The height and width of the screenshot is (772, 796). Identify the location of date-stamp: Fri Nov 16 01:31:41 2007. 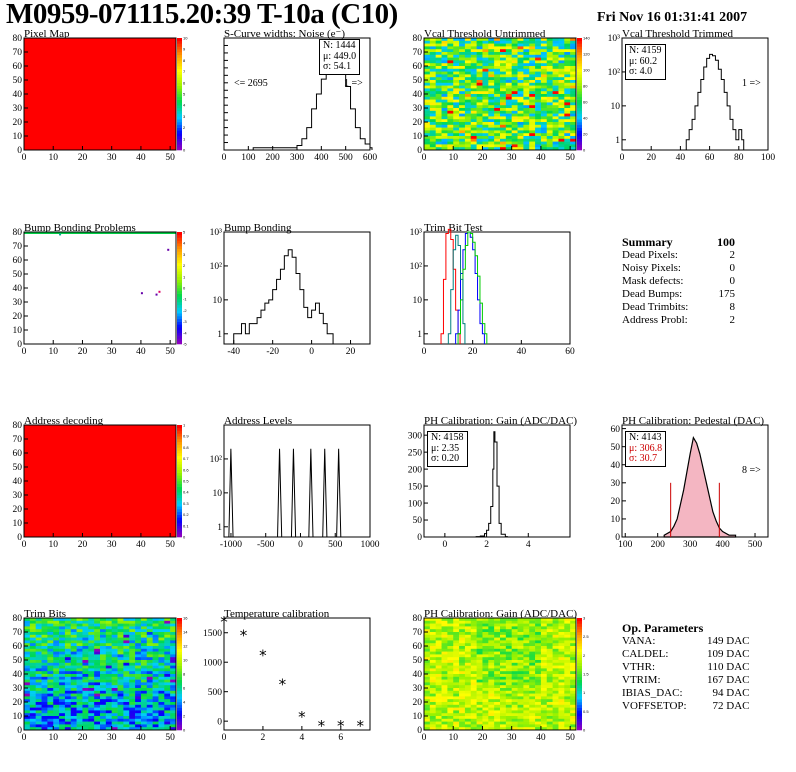
(672, 17).